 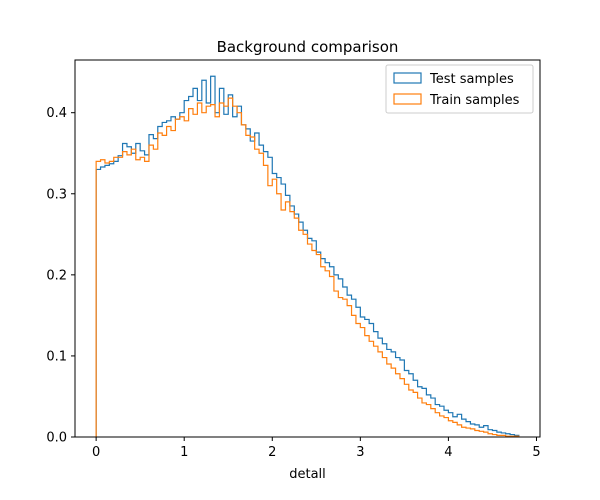 I want to click on legend-box, so click(x=459, y=89).